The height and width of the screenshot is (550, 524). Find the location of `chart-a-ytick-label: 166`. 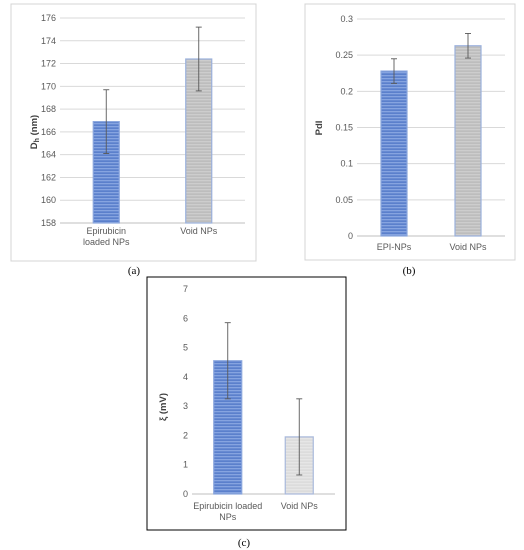

chart-a-ytick-label: 166 is located at coordinates (48, 132).